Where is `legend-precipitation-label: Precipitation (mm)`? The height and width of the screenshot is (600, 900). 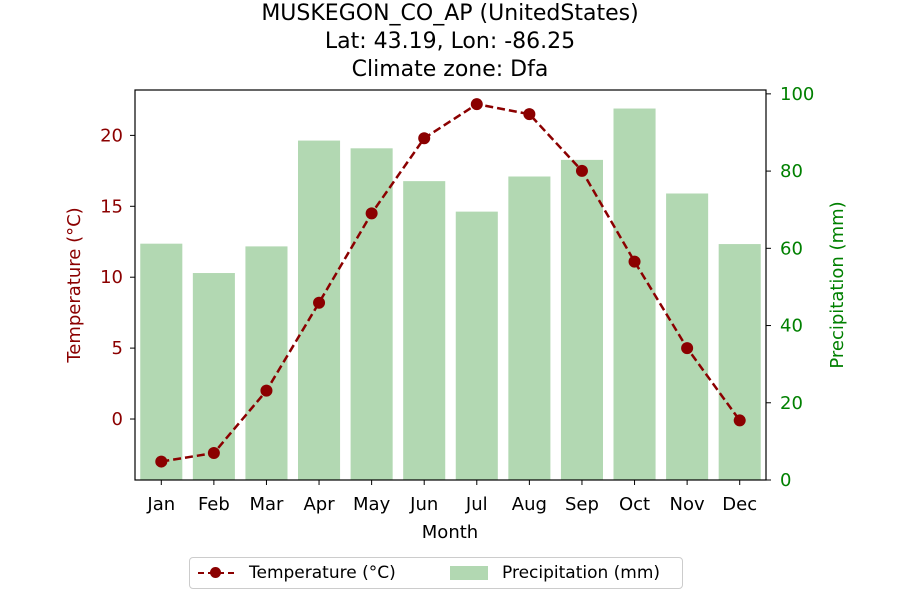 legend-precipitation-label: Precipitation (mm) is located at coordinates (581, 573).